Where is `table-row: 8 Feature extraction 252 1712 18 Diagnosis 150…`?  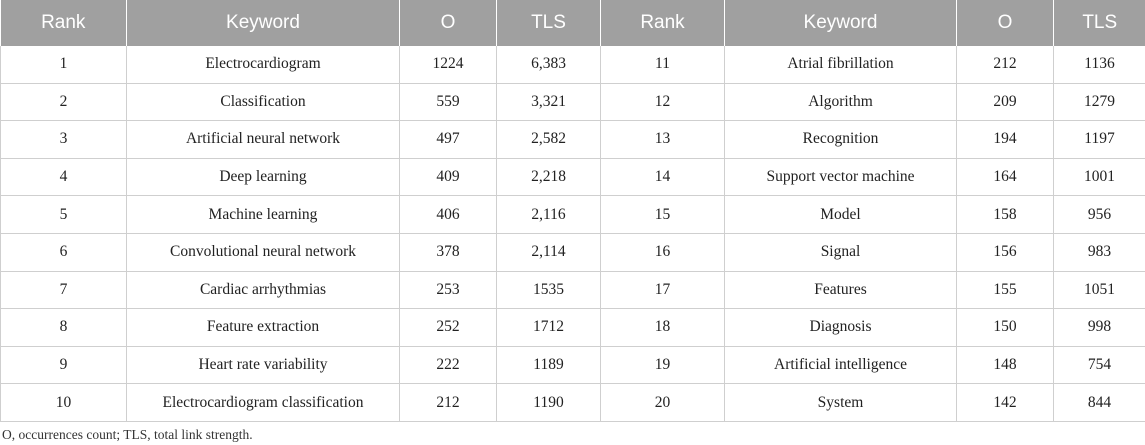
table-row: 8 Feature extraction 252 1712 18 Diagnosis 150… is located at coordinates (572, 327).